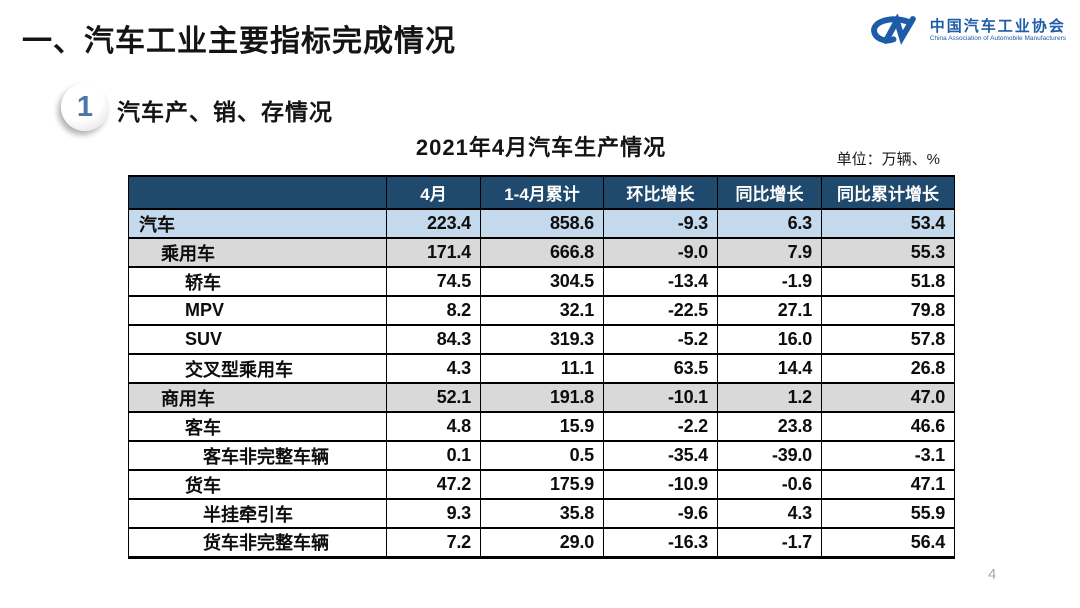  I want to click on cell-month-value: 9.3, so click(433, 513).